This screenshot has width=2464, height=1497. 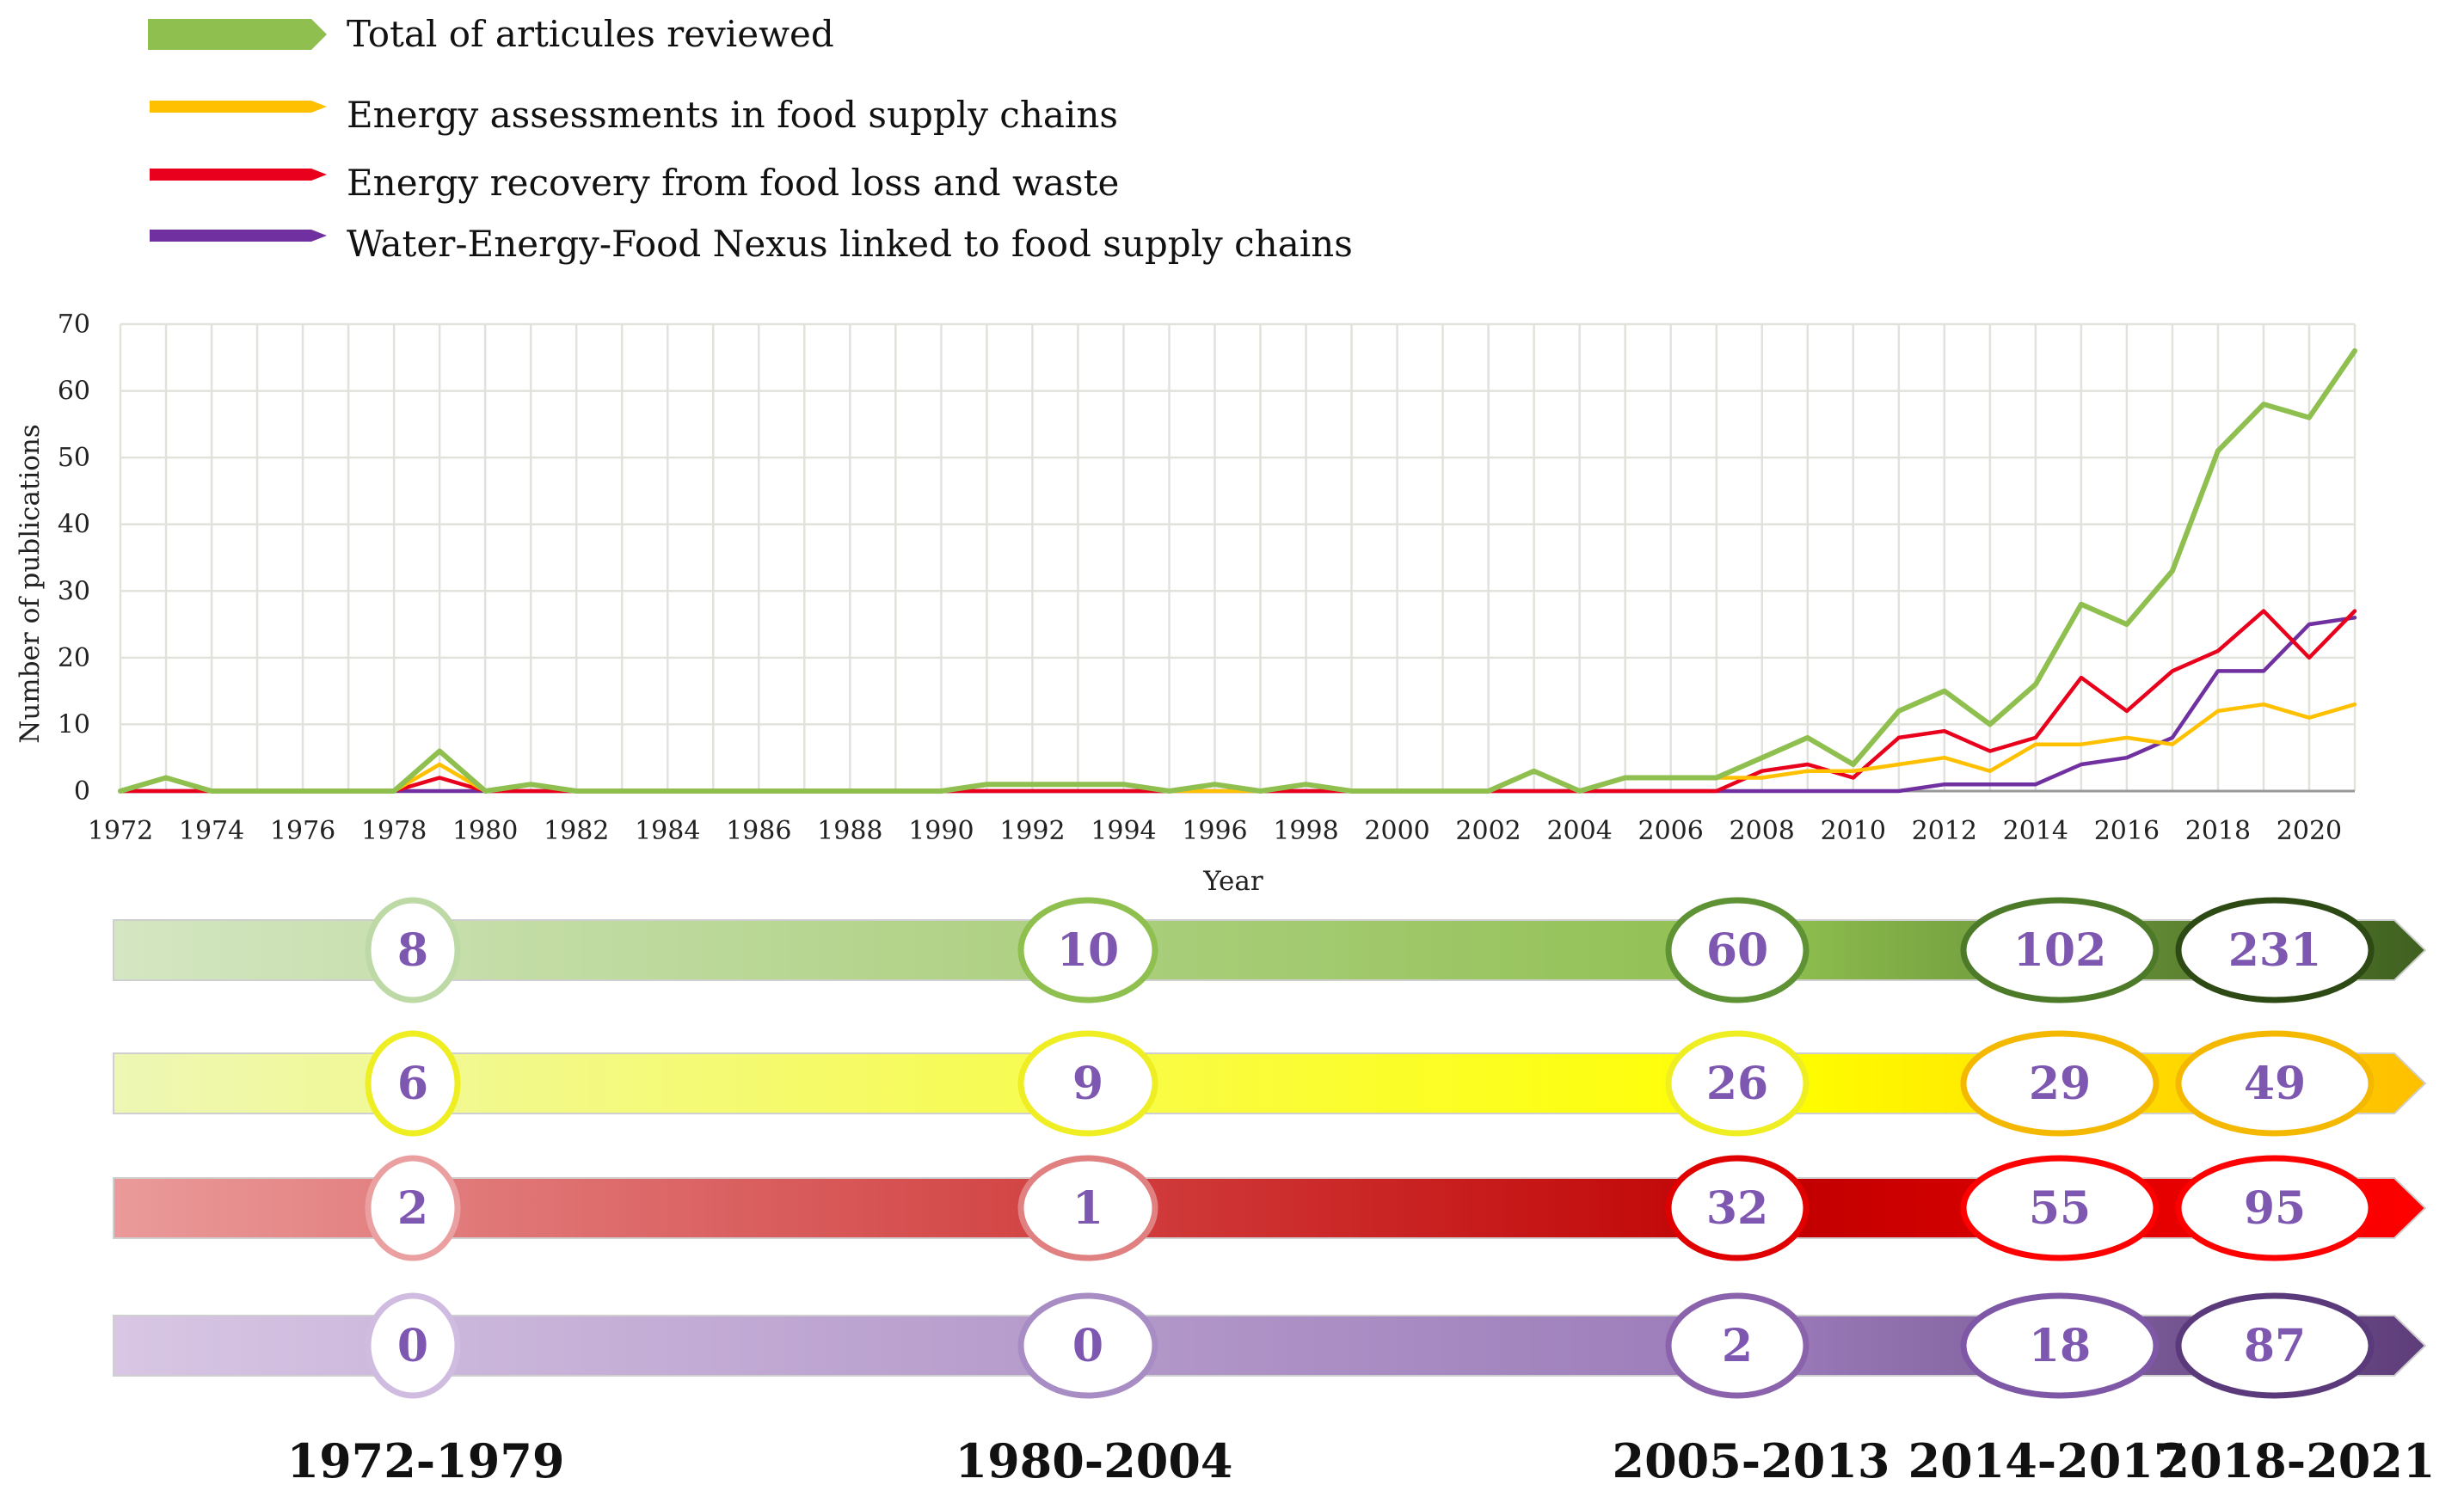 I want to click on count-label: 18, so click(x=2060, y=1346).